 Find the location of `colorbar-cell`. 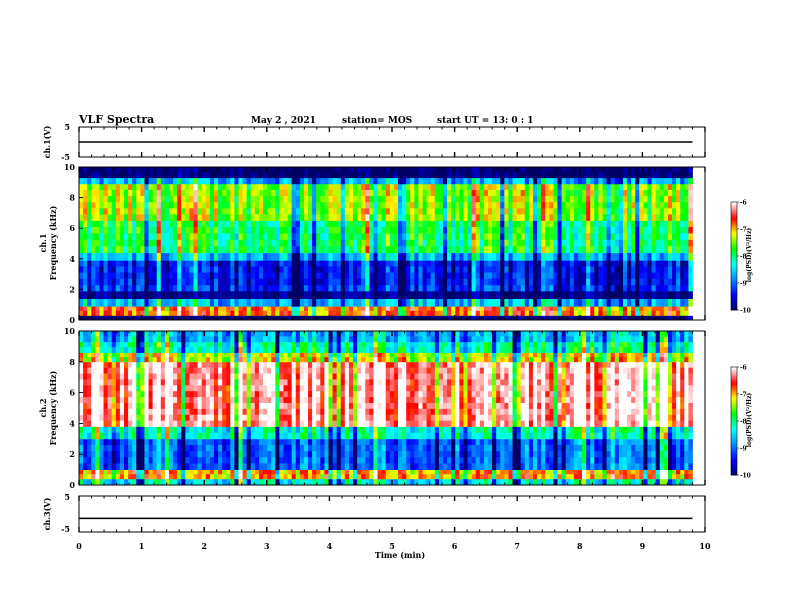

colorbar-cell is located at coordinates (734, 285).